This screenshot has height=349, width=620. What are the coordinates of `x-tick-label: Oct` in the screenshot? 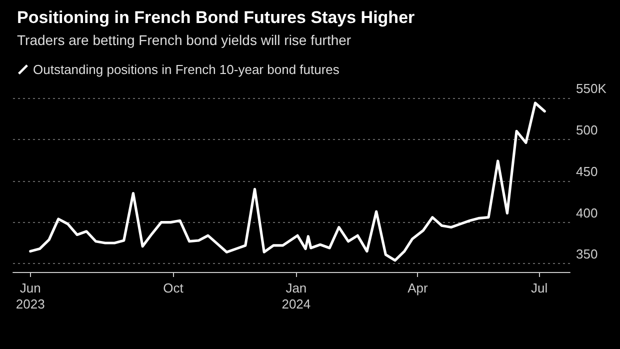 It's located at (173, 288).